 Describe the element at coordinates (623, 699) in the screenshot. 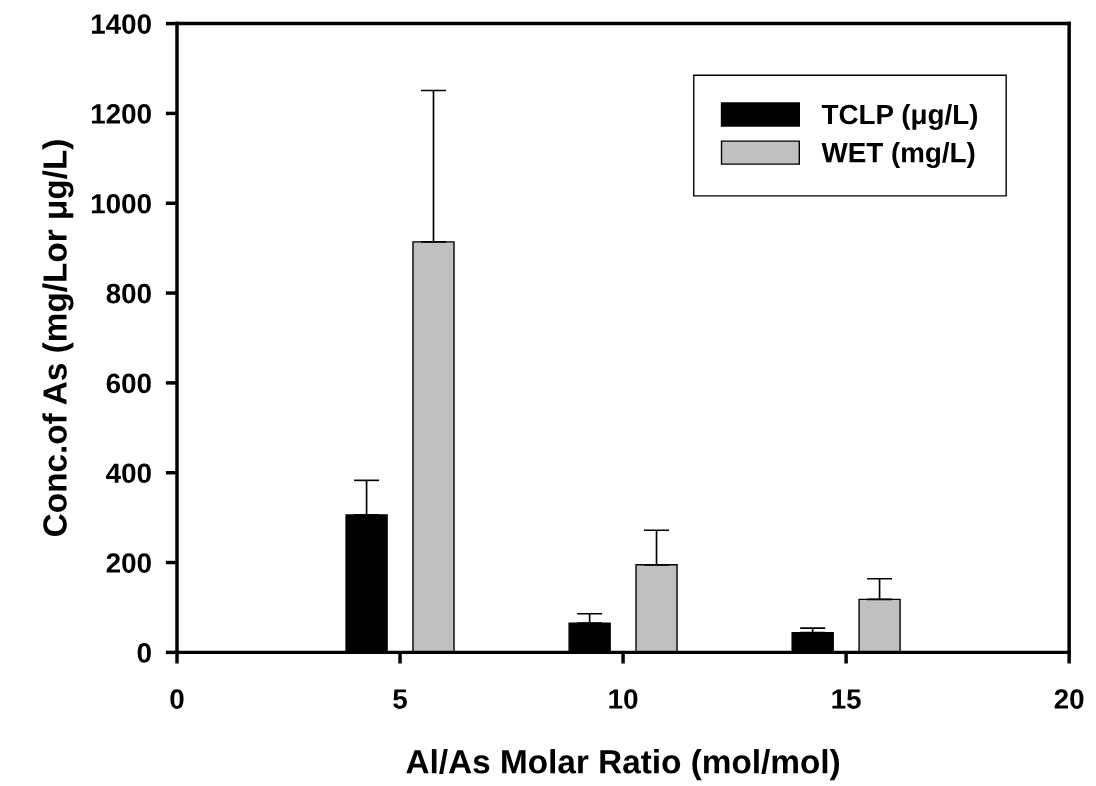

I see `x-tick-label: 10` at that location.